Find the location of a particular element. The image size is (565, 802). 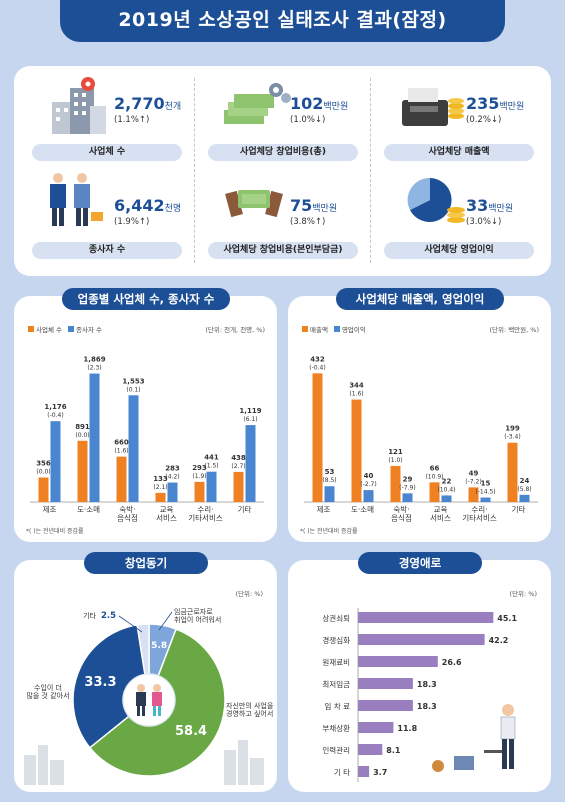

data-label: 891 is located at coordinates (82, 427).